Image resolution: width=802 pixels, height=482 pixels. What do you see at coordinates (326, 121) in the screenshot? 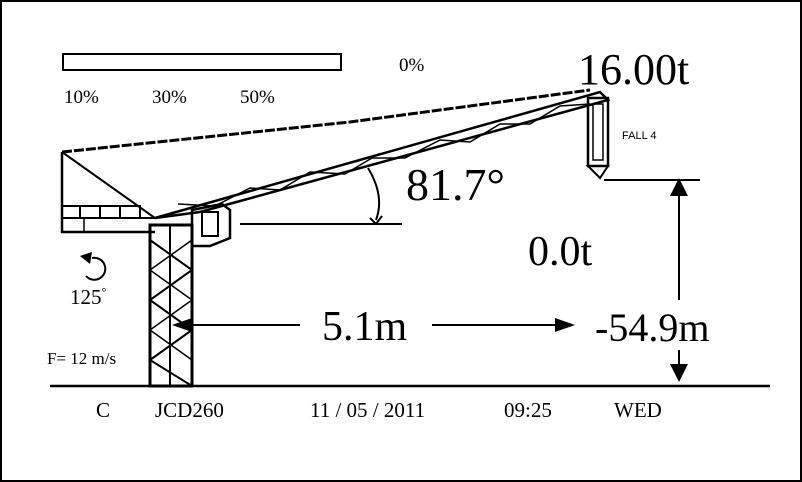
I see `pendant-line` at bounding box center [326, 121].